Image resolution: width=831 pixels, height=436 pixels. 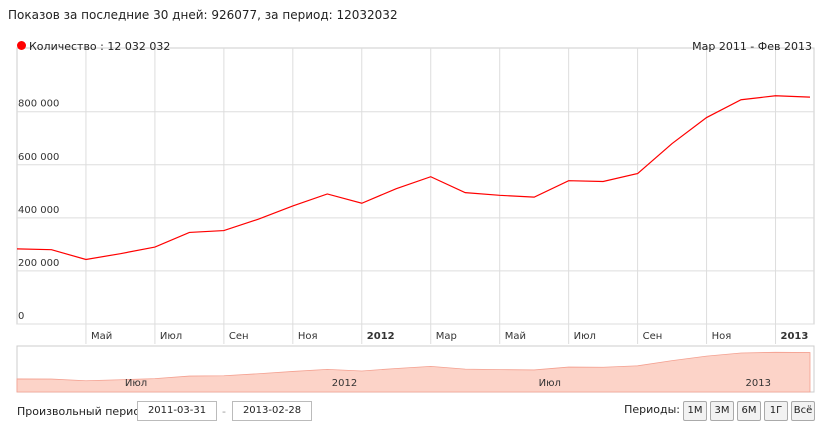 I want to click on y-tick-label: 800 000, so click(x=38, y=104).